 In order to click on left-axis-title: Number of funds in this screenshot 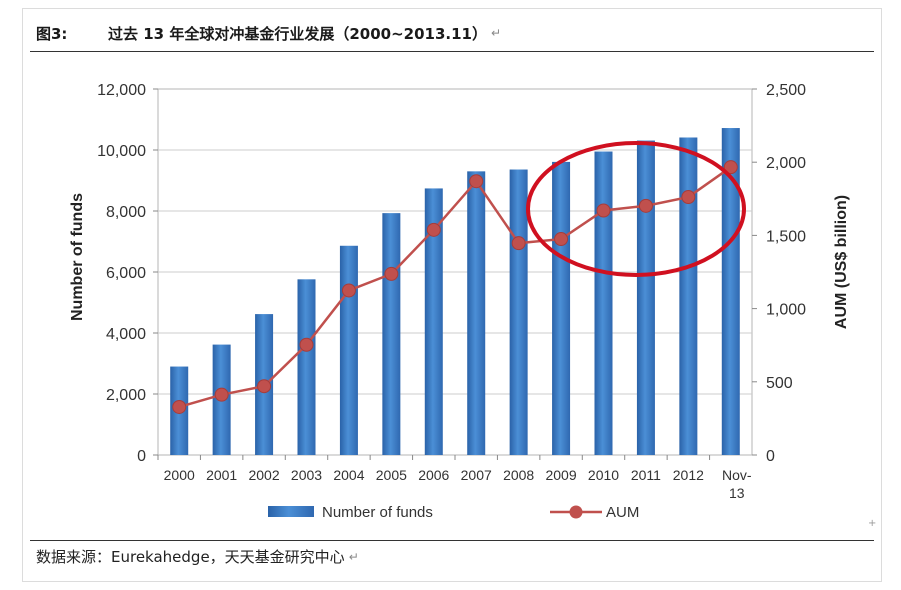, I will do `click(77, 257)`.